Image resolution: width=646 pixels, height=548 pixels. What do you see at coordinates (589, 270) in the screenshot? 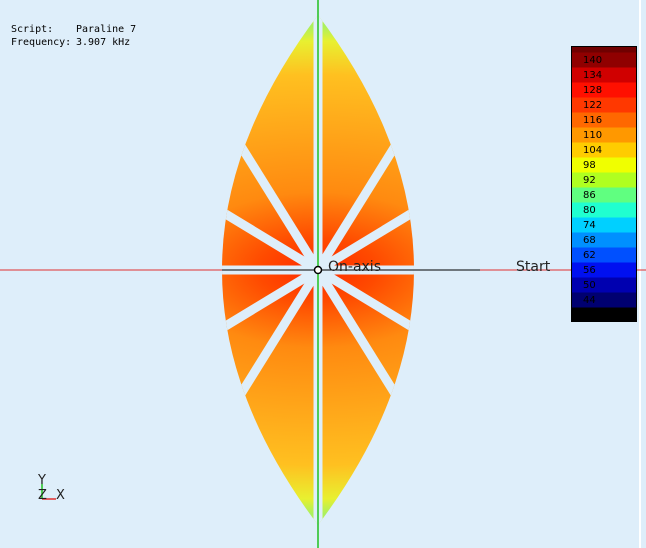
I see `colorbar-label: 56` at bounding box center [589, 270].